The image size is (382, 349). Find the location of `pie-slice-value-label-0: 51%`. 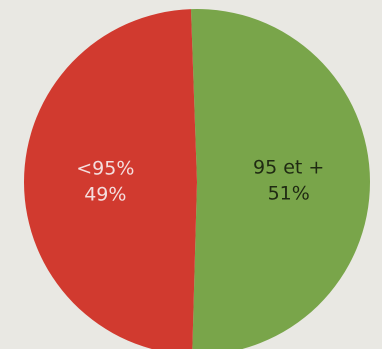

pie-slice-value-label-0: 51% is located at coordinates (289, 194).